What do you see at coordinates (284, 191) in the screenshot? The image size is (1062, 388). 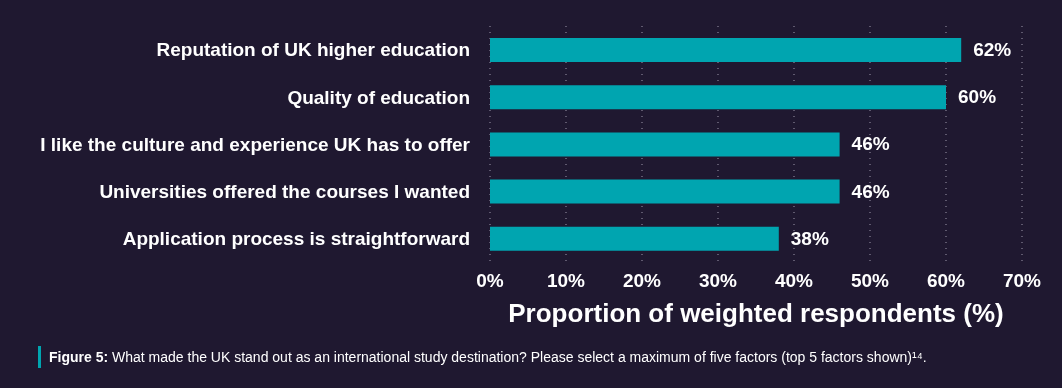 I see `y-tick-label: Universities offered the courses I wanted` at bounding box center [284, 191].